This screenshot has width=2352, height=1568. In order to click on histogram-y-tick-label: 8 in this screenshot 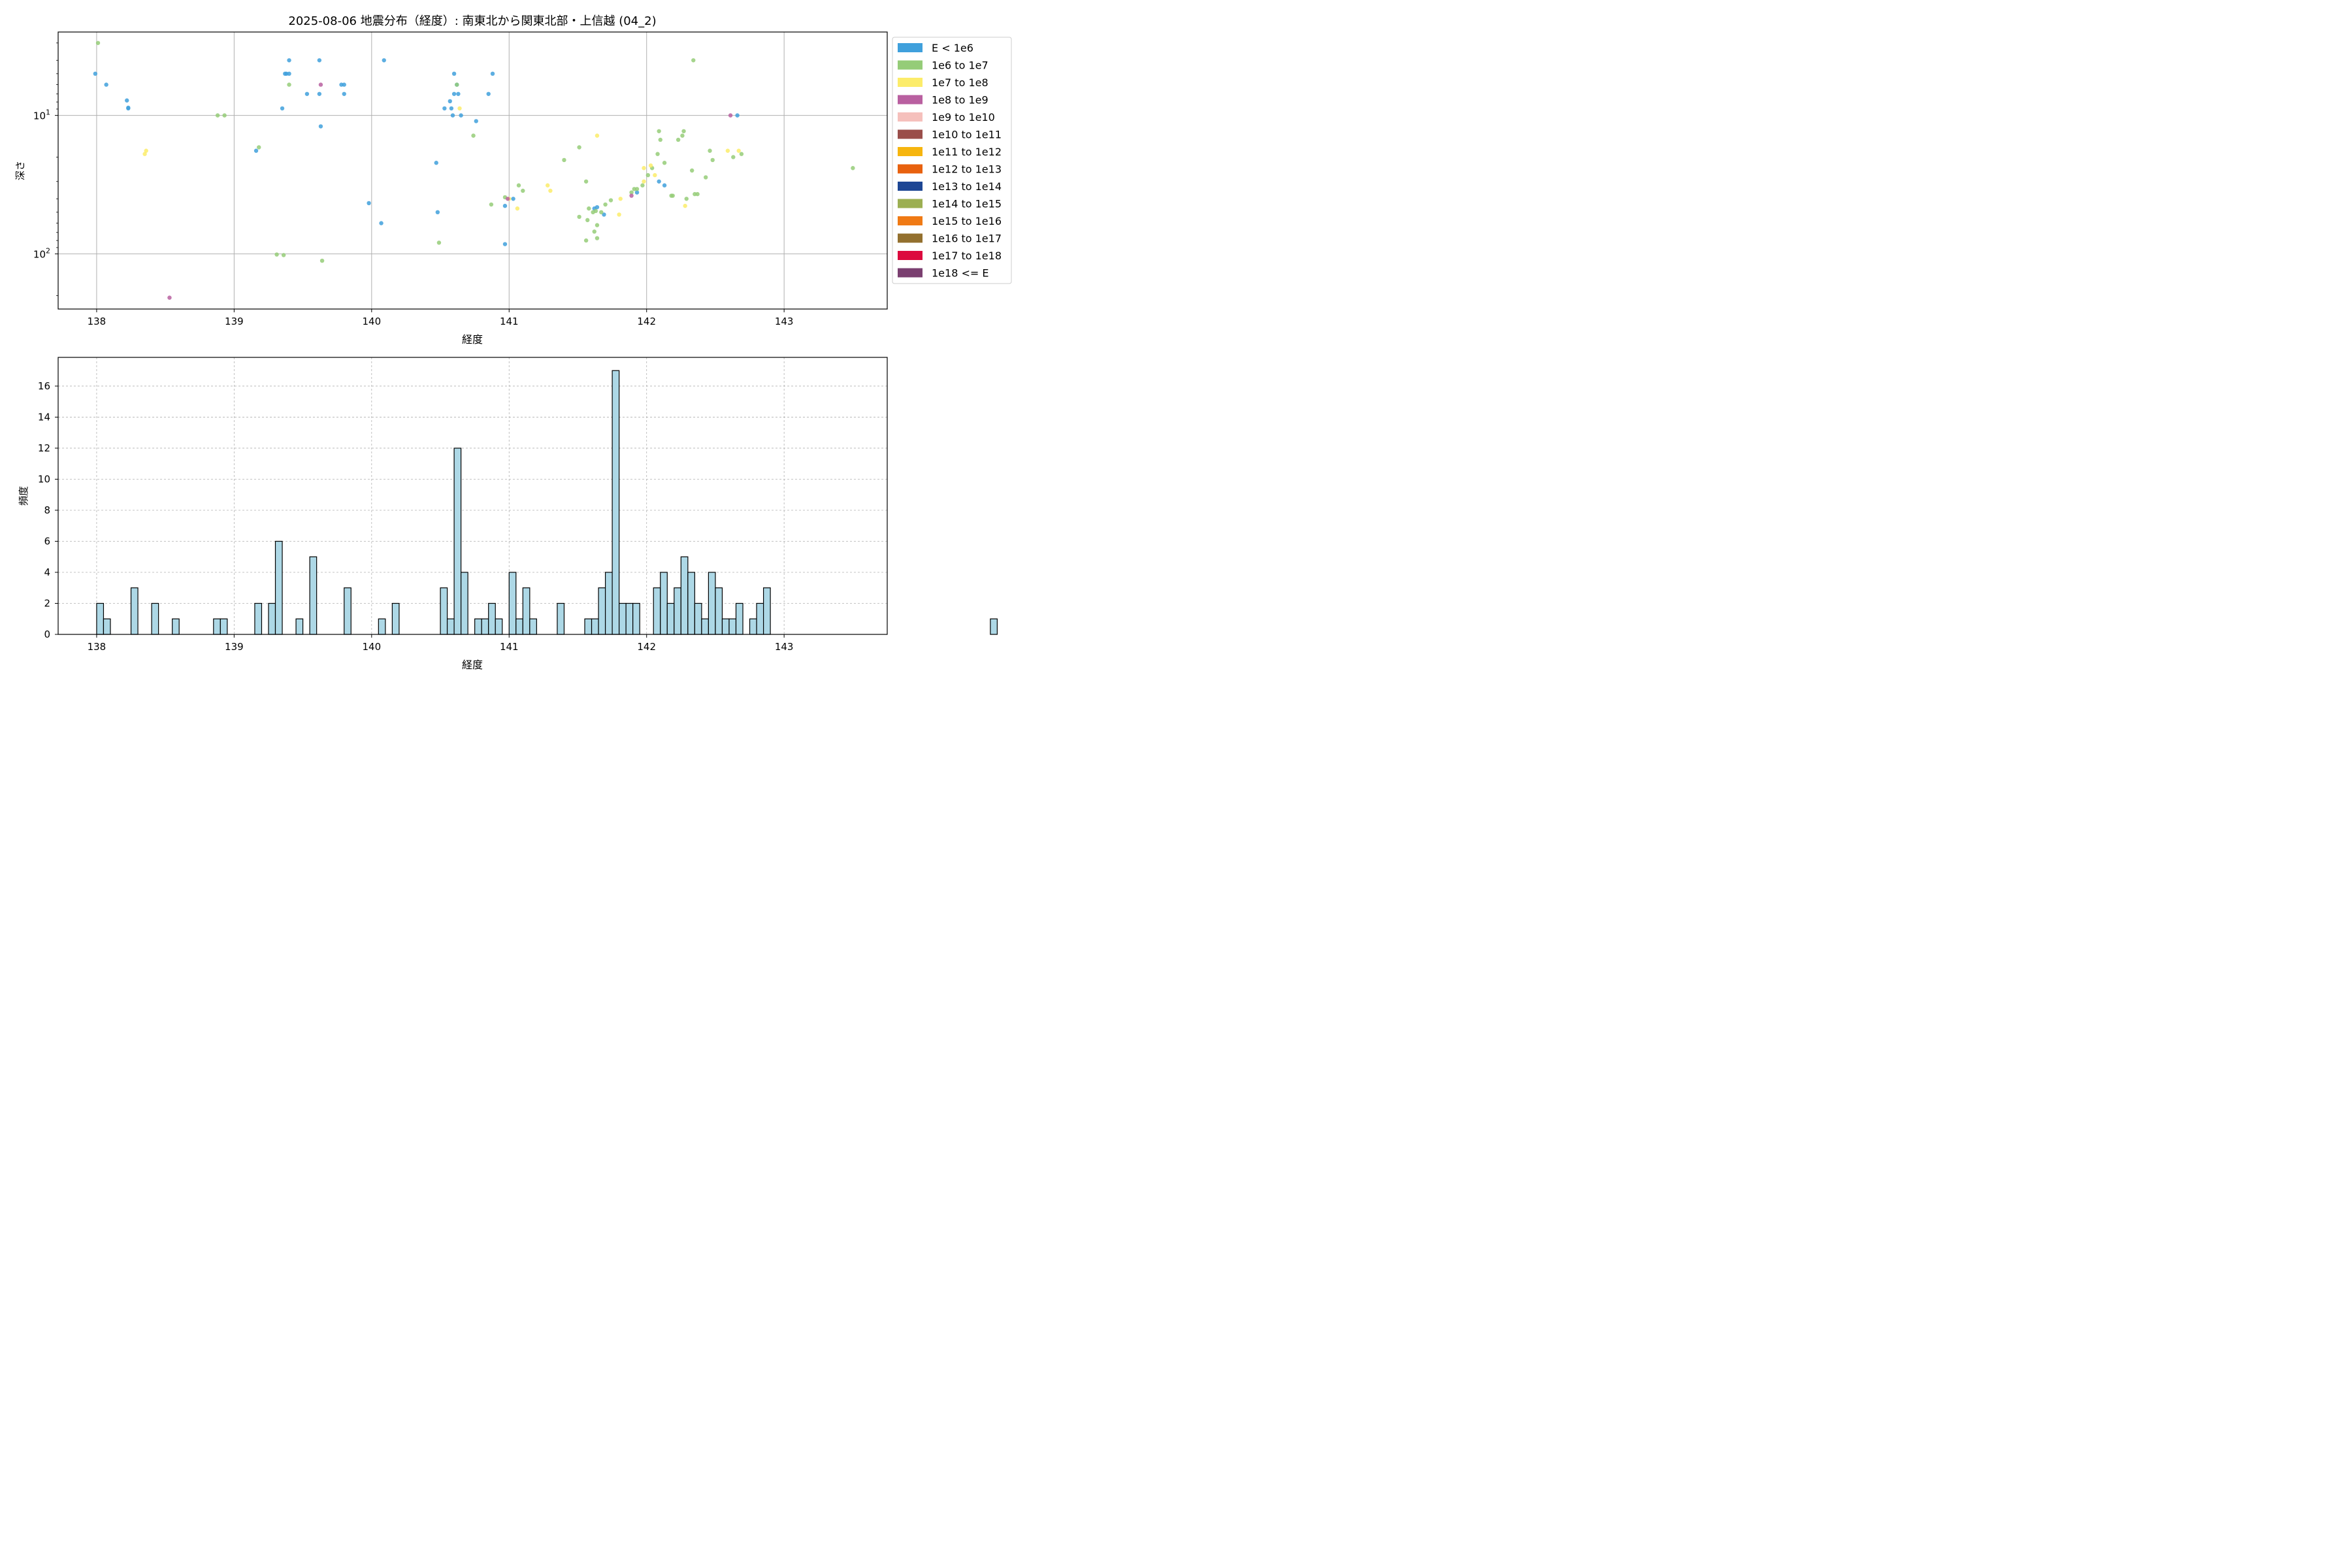, I will do `click(47, 510)`.